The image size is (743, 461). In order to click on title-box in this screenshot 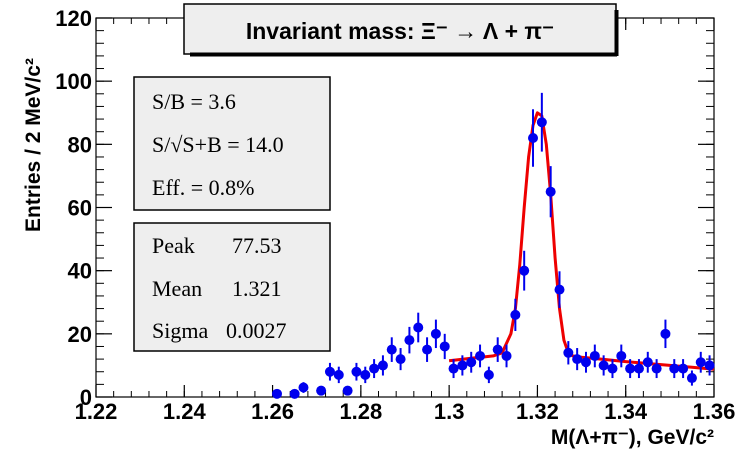, I will do `click(400, 29)`.